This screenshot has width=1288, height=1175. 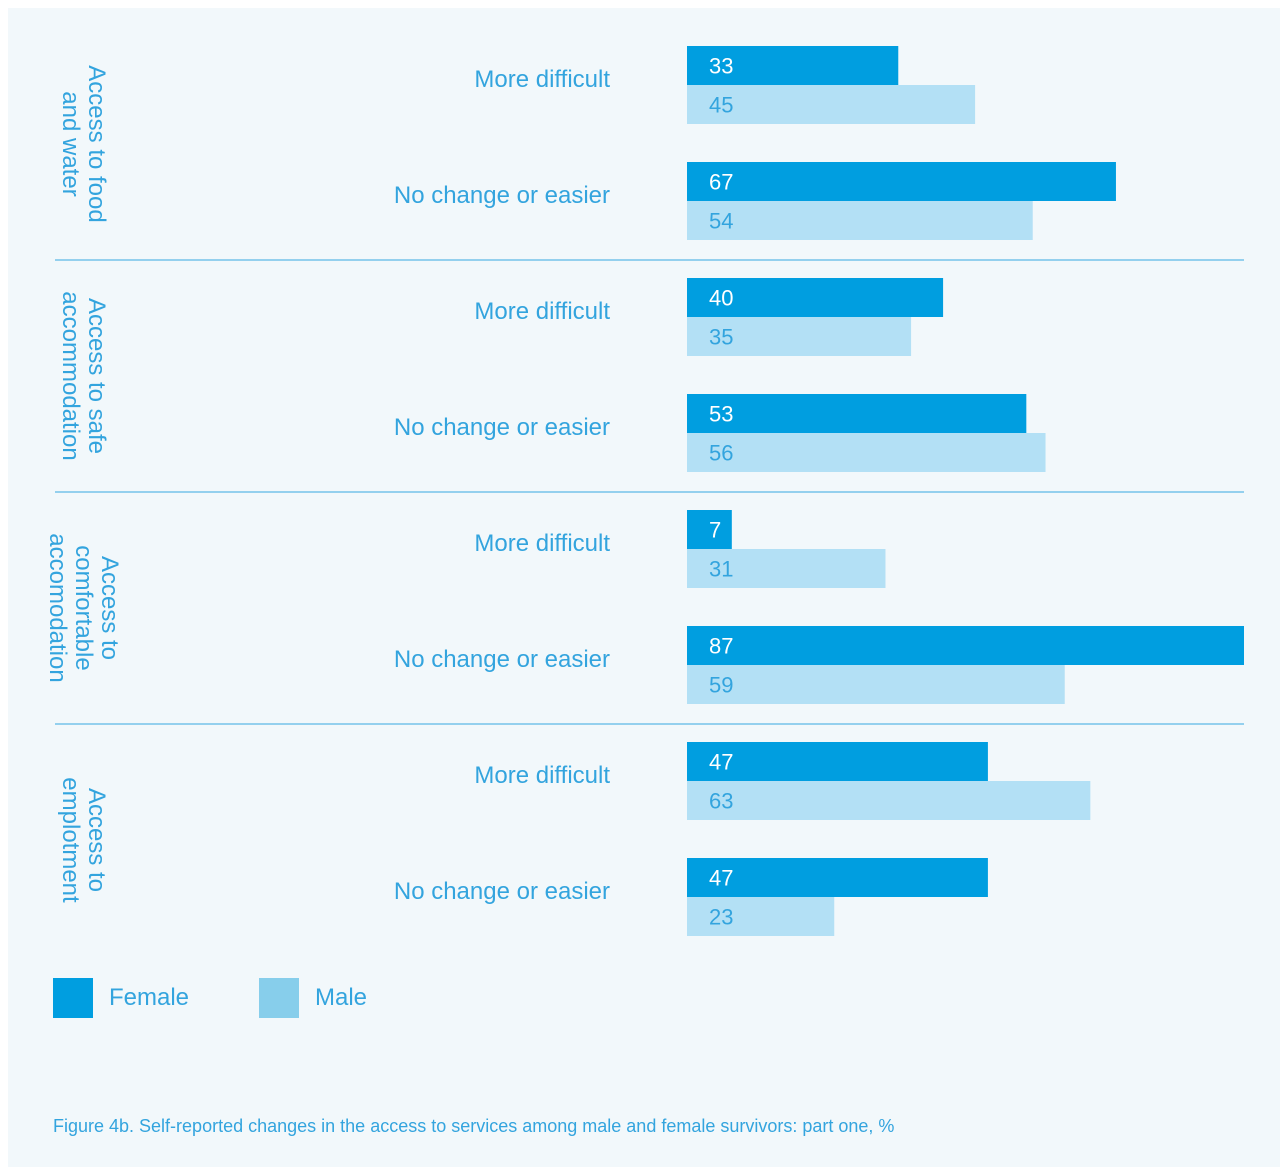 What do you see at coordinates (73, 998) in the screenshot?
I see `legend-female-swatch` at bounding box center [73, 998].